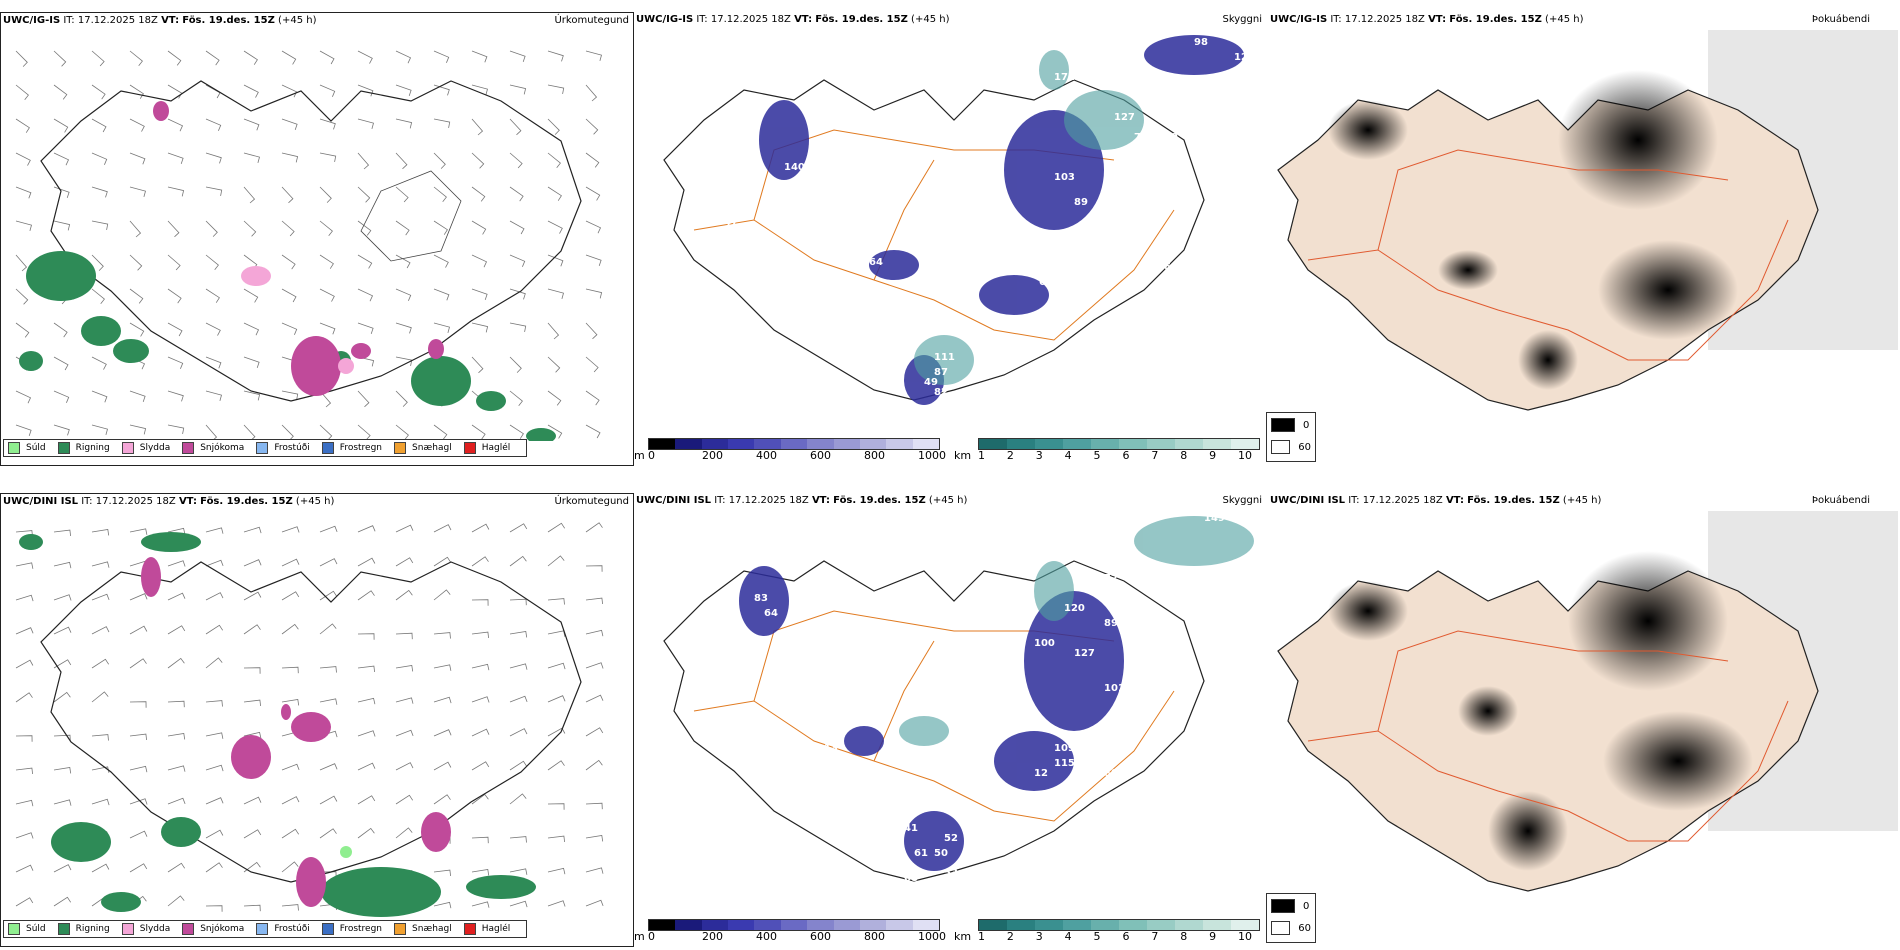  I want to click on cloud-base-value: 117, so click(1084, 778).